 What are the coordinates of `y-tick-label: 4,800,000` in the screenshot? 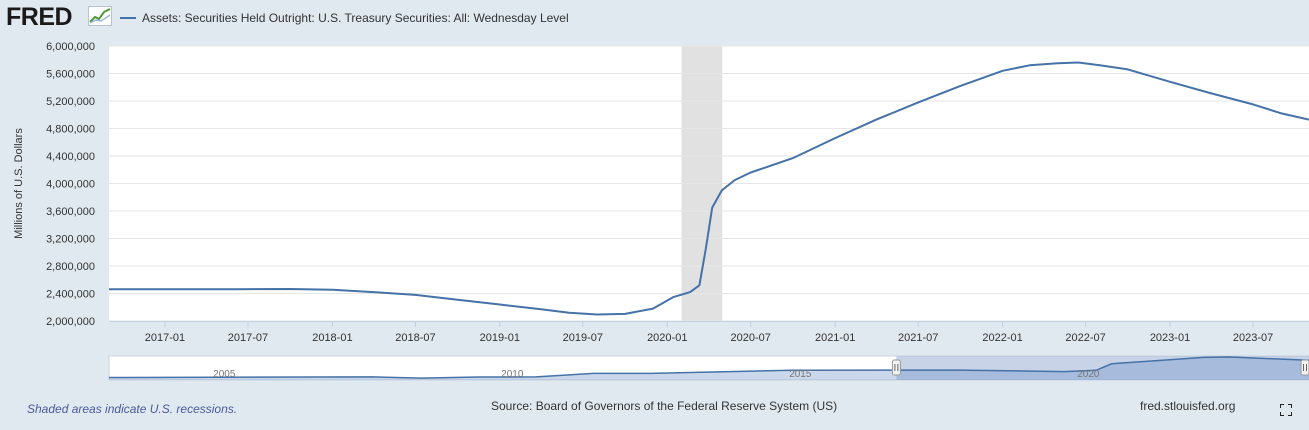 It's located at (70, 130).